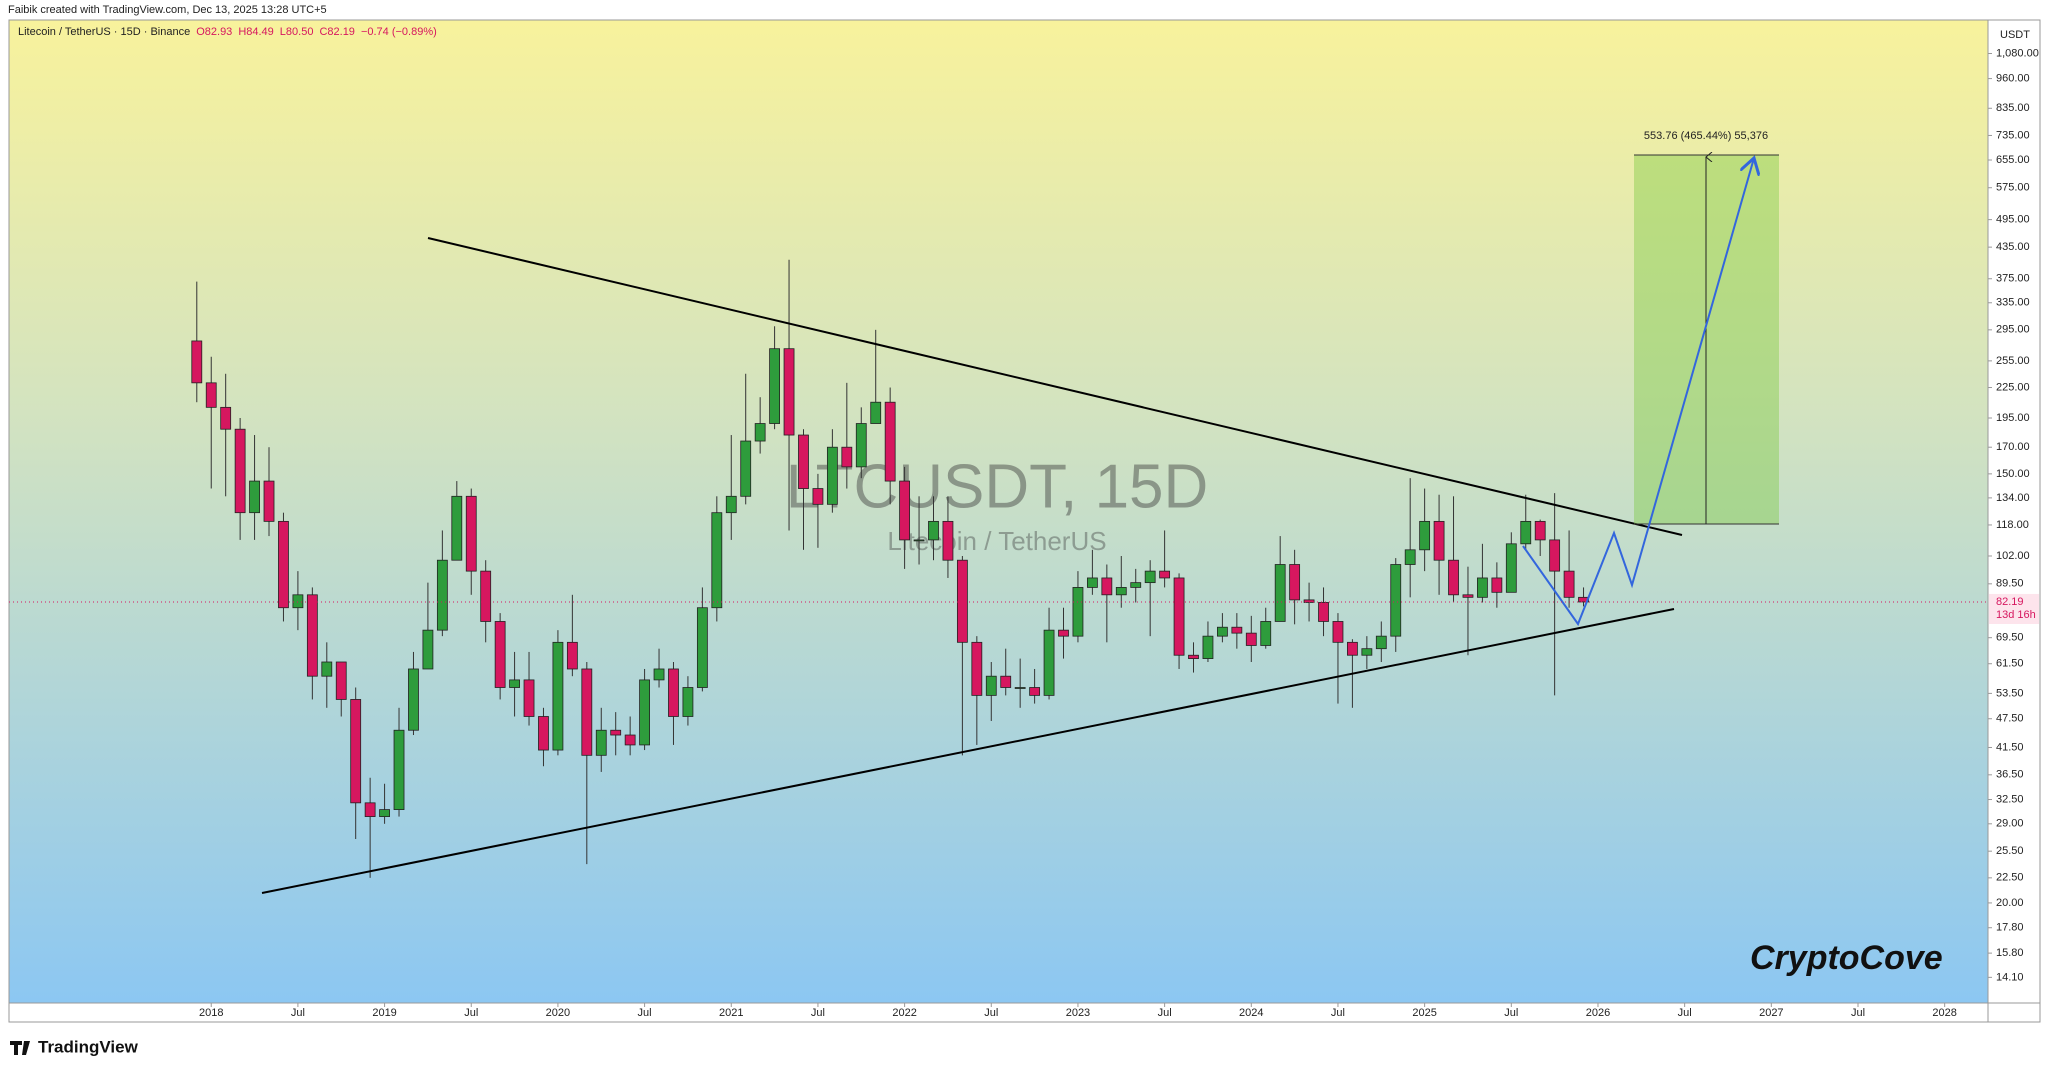  What do you see at coordinates (2015, 35) in the screenshot?
I see `currency: USDT` at bounding box center [2015, 35].